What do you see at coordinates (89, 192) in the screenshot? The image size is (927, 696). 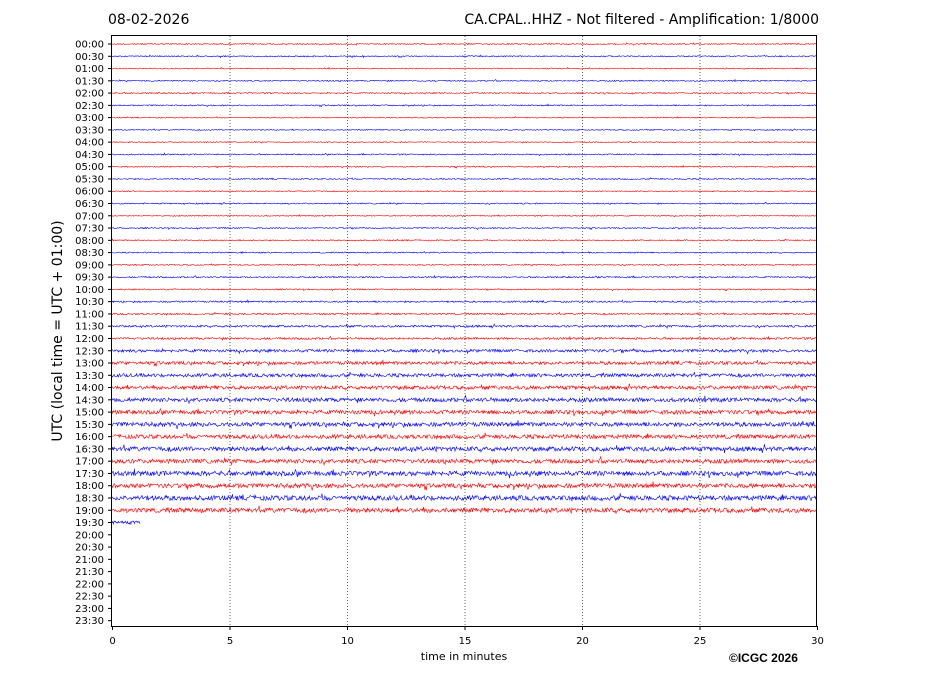 I see `y-tick-label: 06:00` at bounding box center [89, 192].